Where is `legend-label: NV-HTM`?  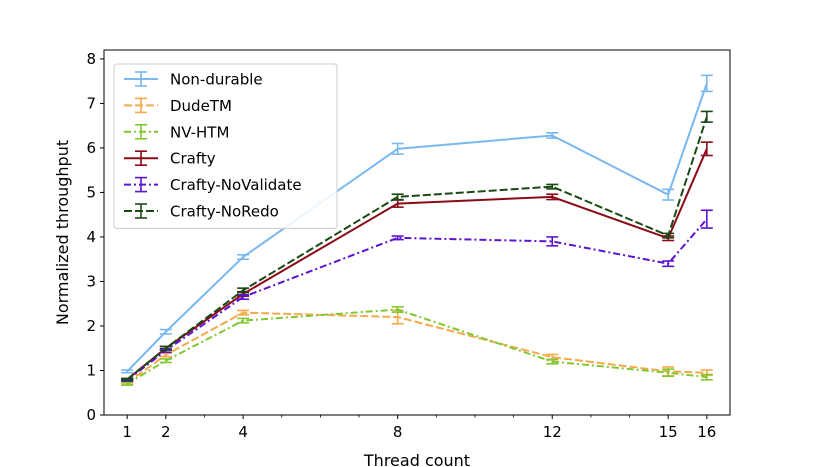 legend-label: NV-HTM is located at coordinates (199, 132).